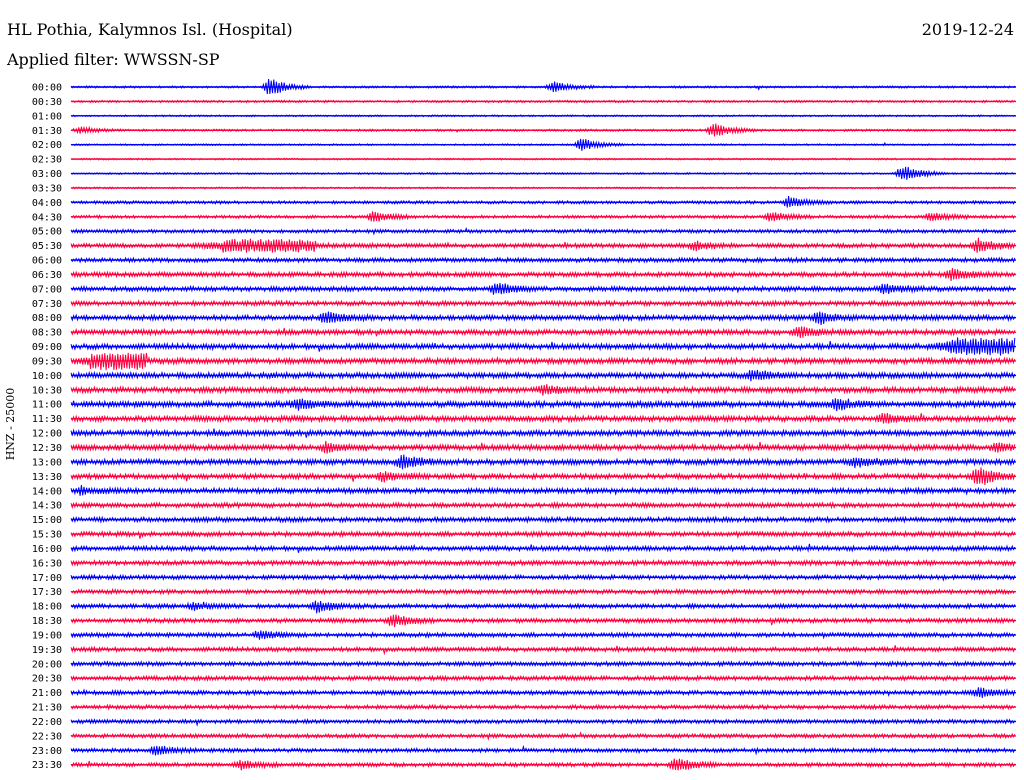 This screenshot has height=780, width=1024. What do you see at coordinates (47, 318) in the screenshot?
I see `time-tick-label: 08:00` at bounding box center [47, 318].